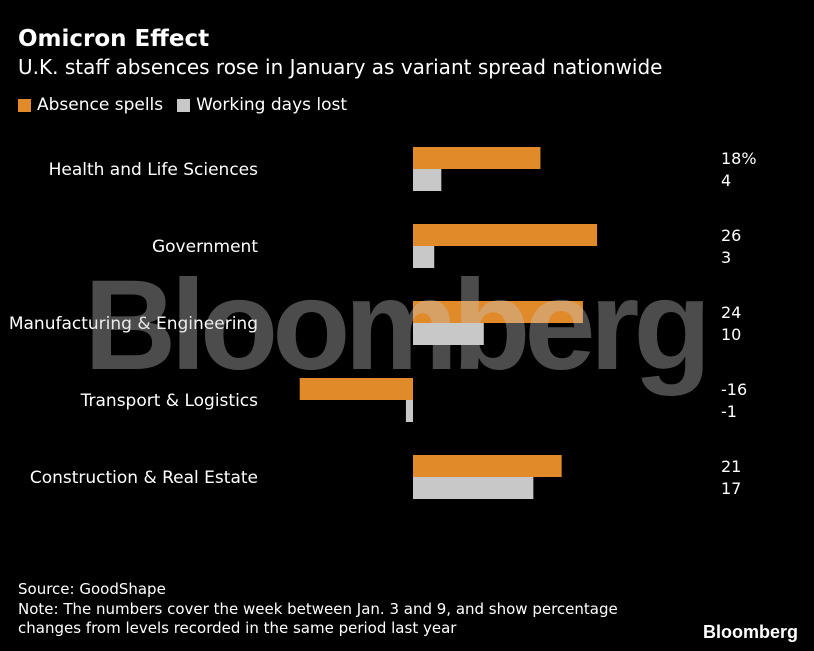 Image resolution: width=814 pixels, height=651 pixels. Describe the element at coordinates (154, 170) in the screenshot. I see `category-label-health-and-life-sciences: Health and Life Sciences` at that location.